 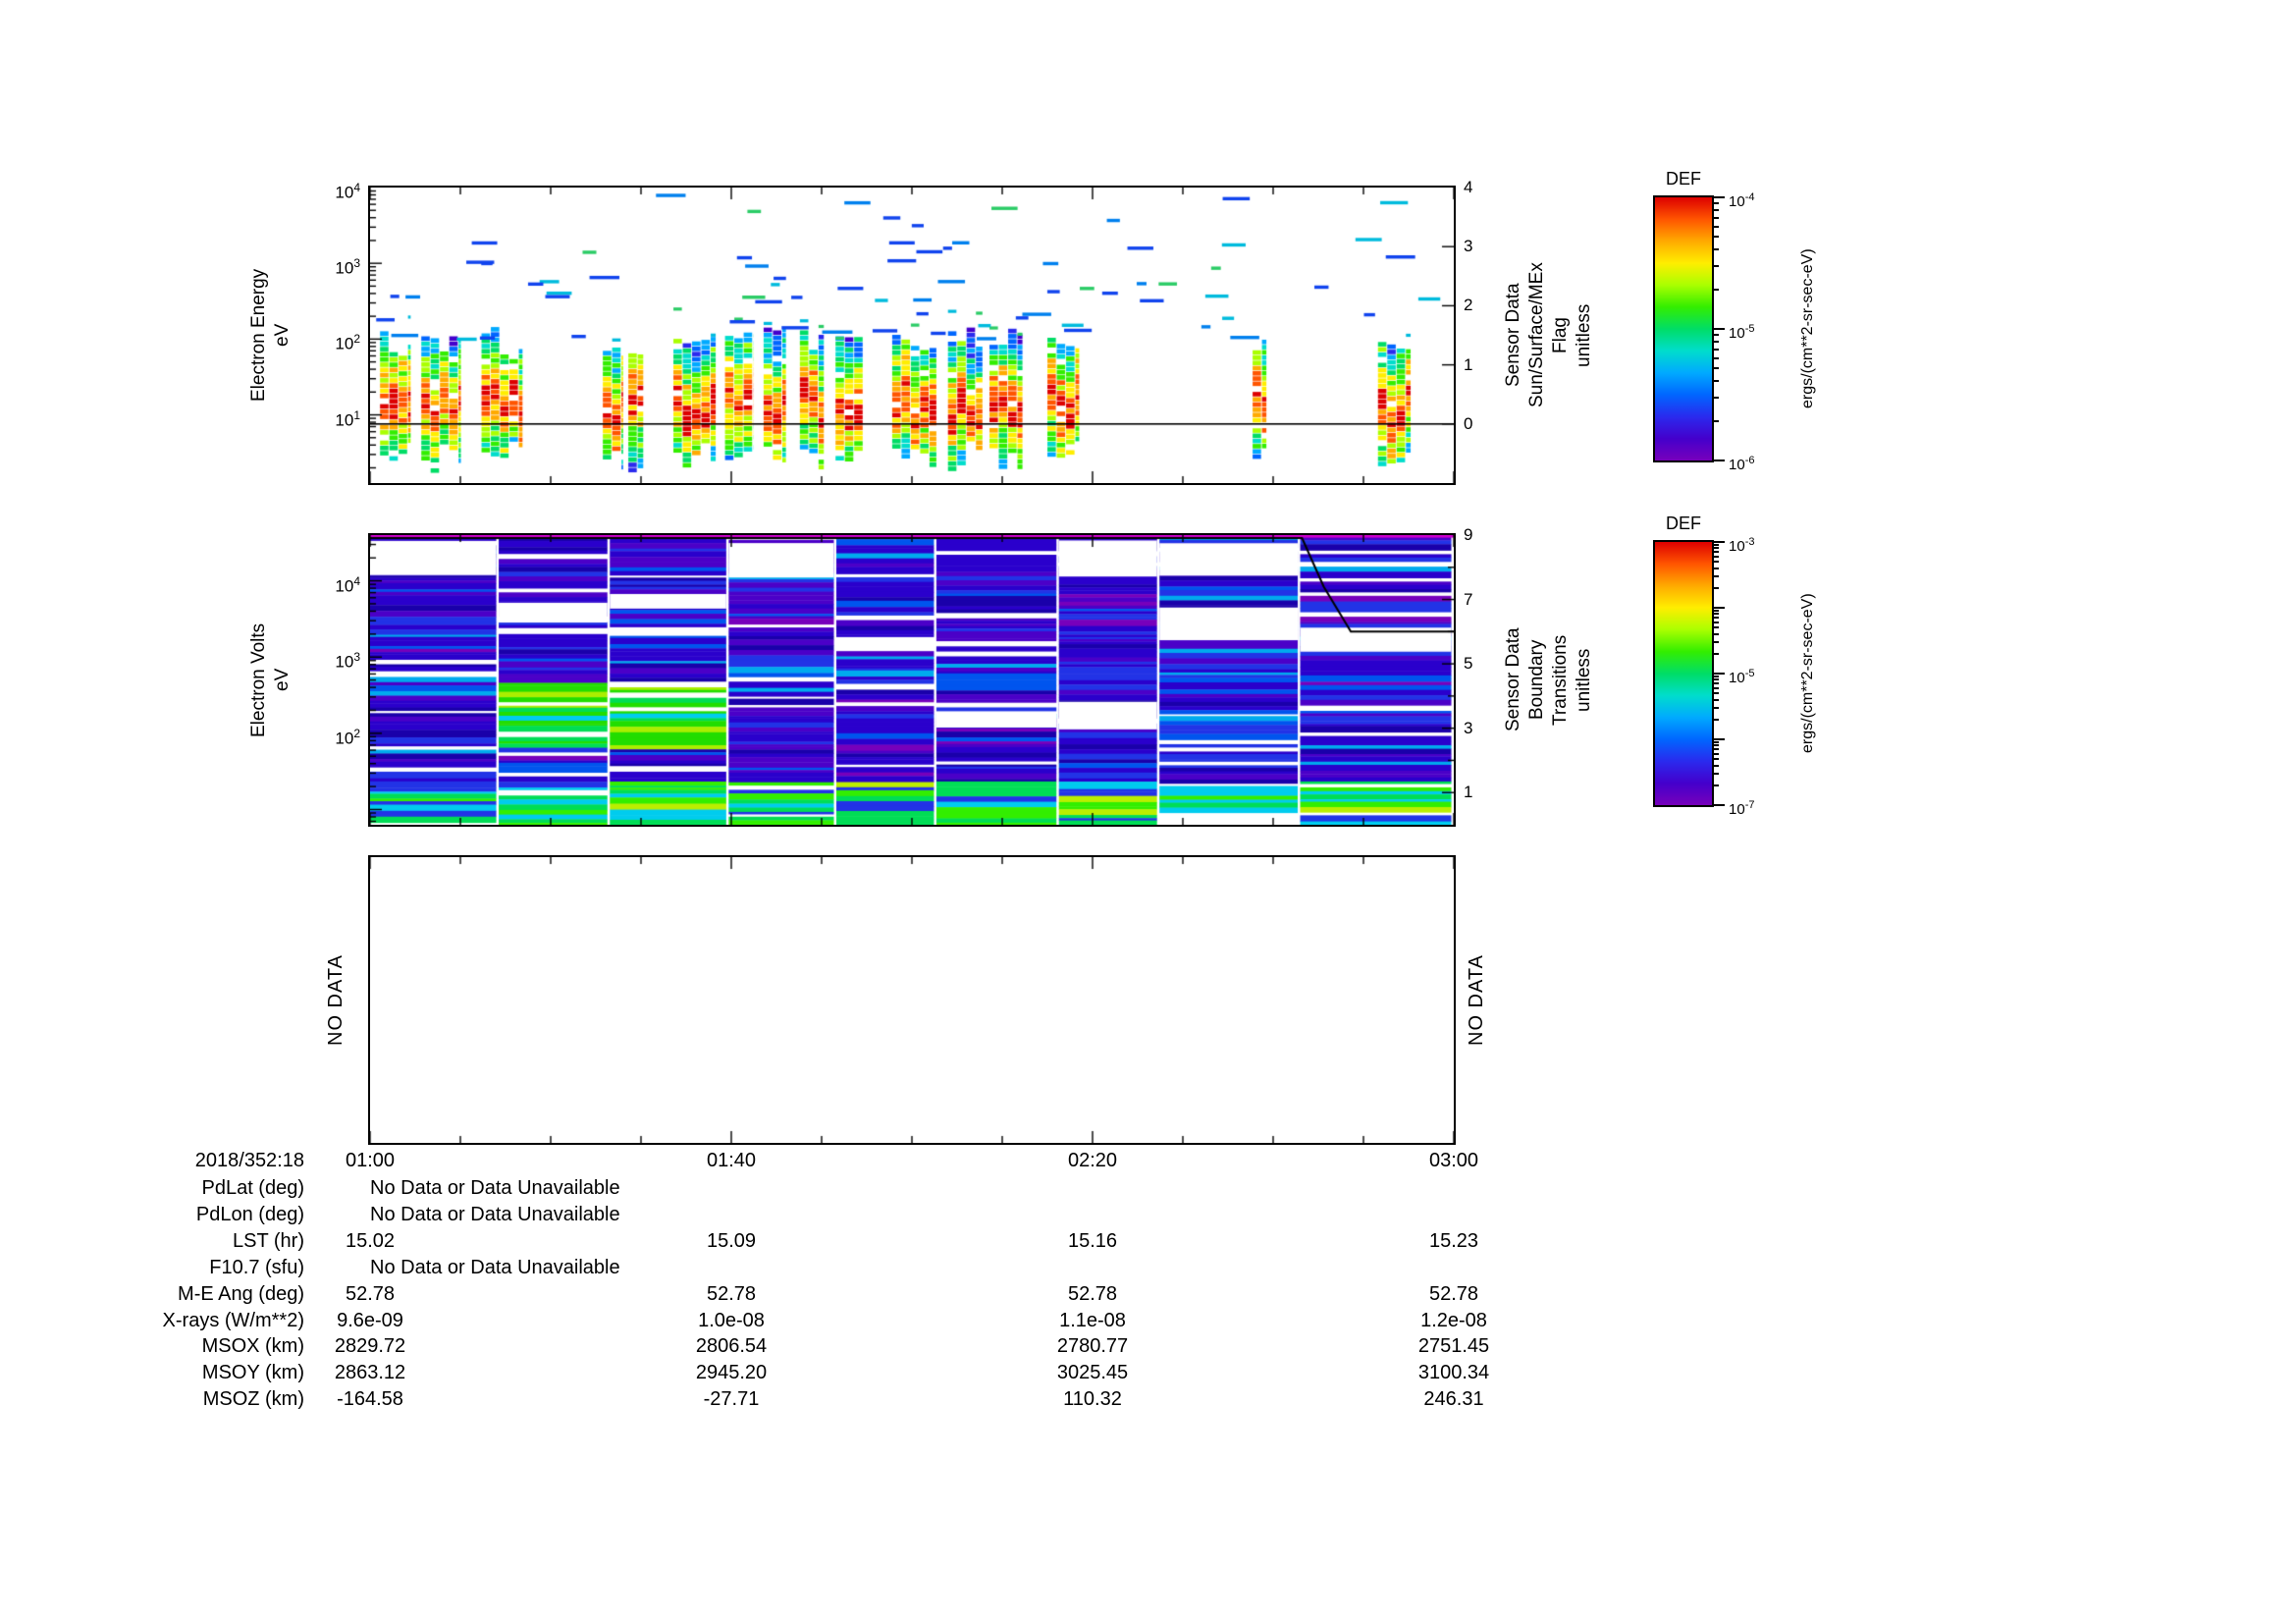 What do you see at coordinates (1742, 808) in the screenshot?
I see `colorbar2-tick-label: 10⁻⁷` at bounding box center [1742, 808].